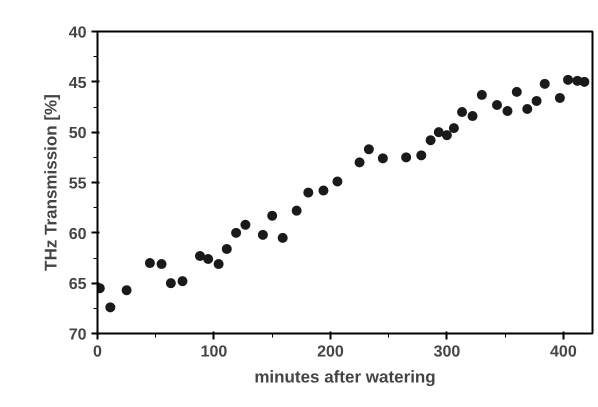 This screenshot has height=407, width=598. What do you see at coordinates (77, 133) in the screenshot?
I see `y-tick-label: 50` at bounding box center [77, 133].